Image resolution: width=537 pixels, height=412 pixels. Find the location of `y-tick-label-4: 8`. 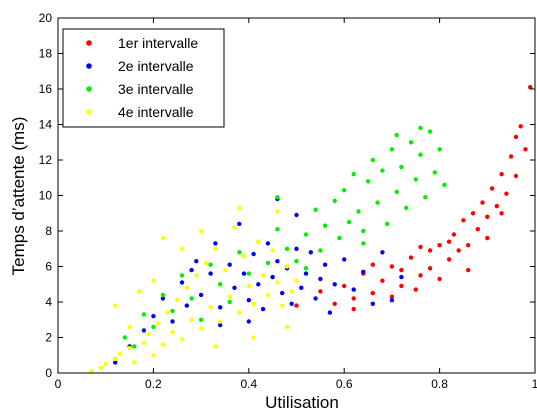

y-tick-label-4: 8 is located at coordinates (48, 231).